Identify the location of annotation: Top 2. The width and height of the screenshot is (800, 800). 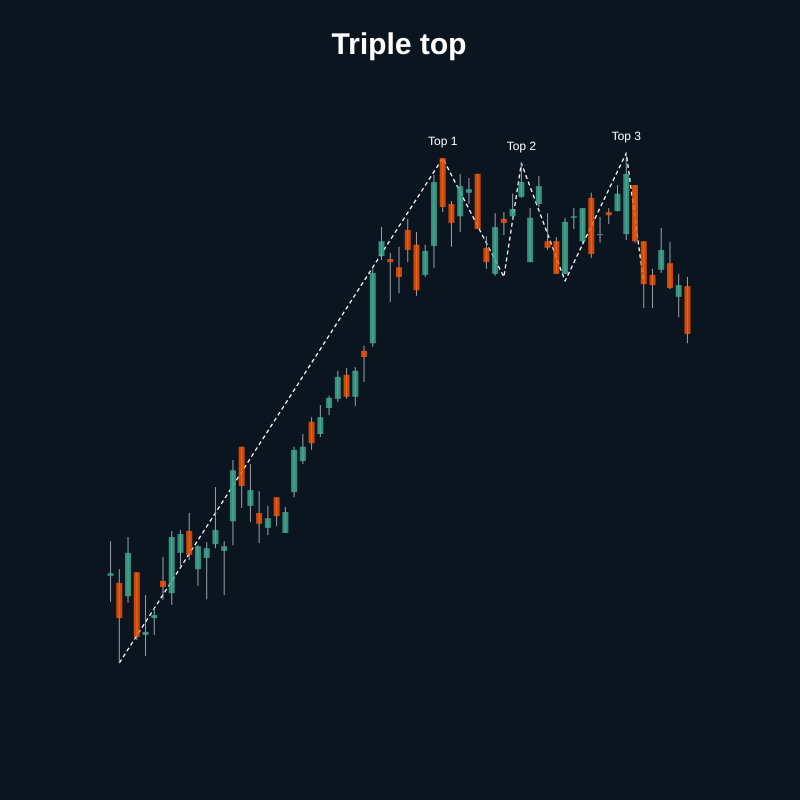
(521, 146).